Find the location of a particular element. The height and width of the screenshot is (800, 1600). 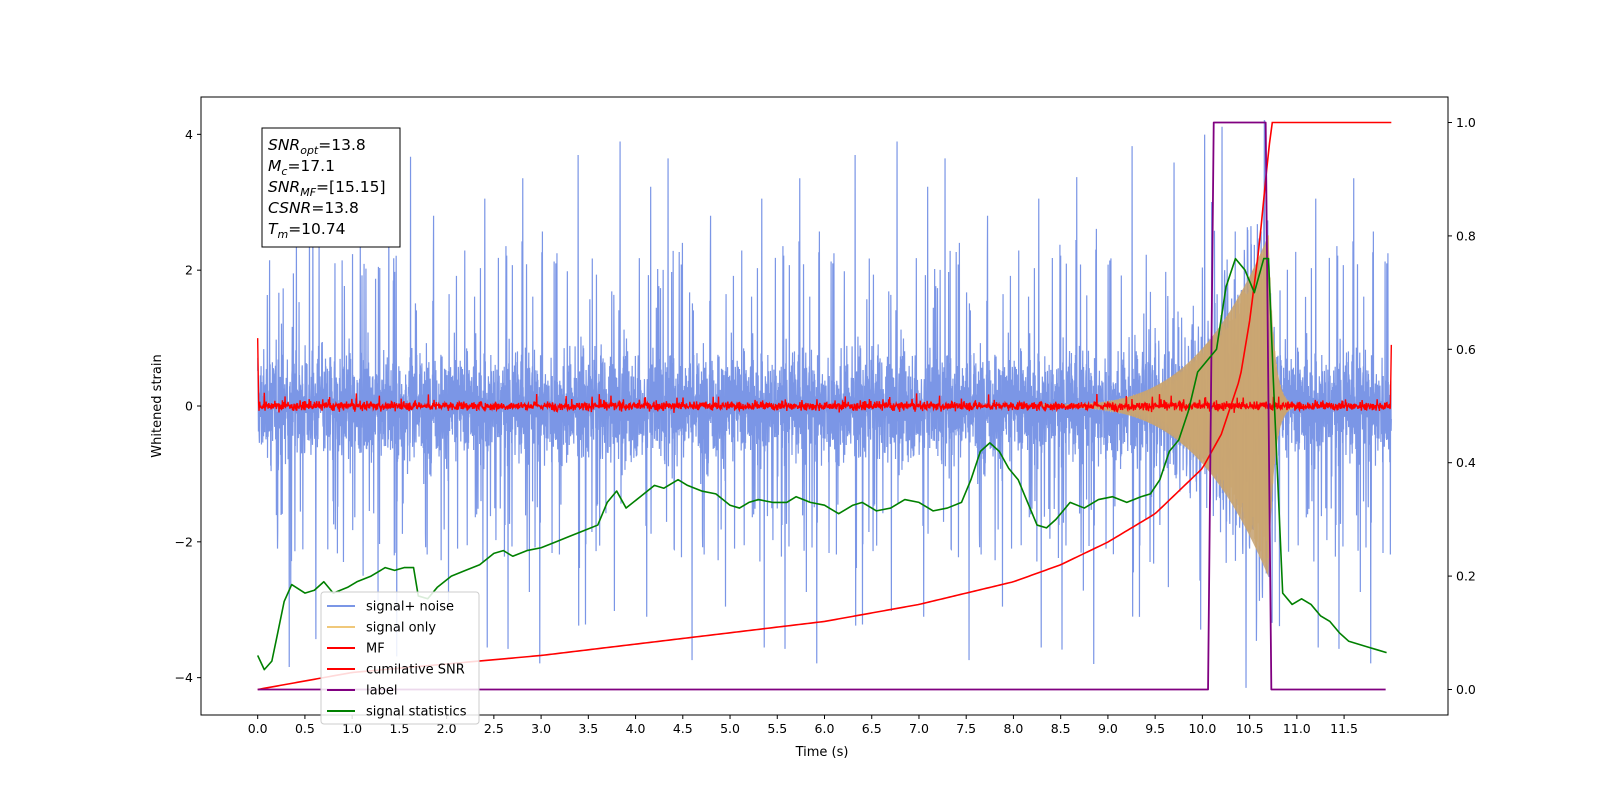

x-tick-label: 8.5 is located at coordinates (1061, 728).